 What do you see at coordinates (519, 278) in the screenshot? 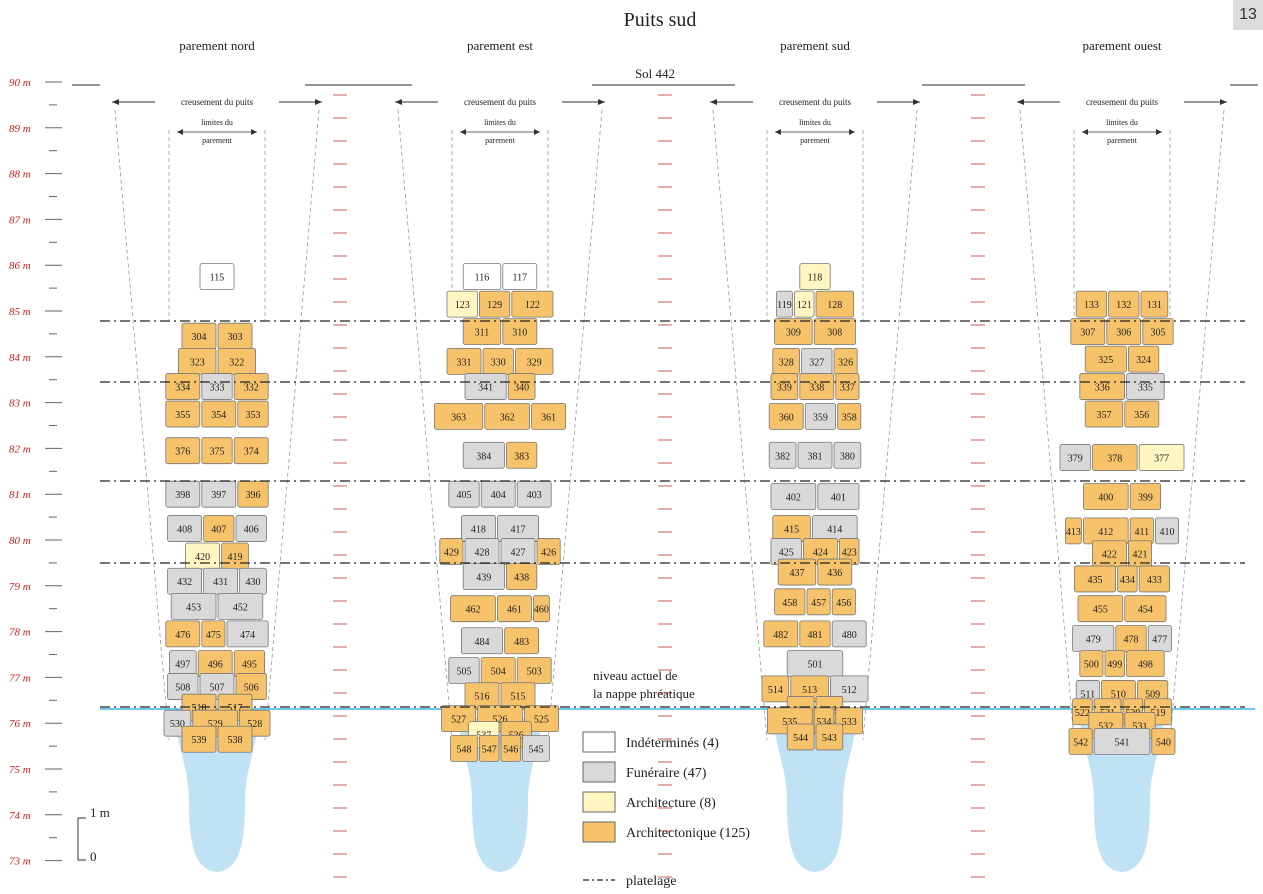
I see `stone-block-id: 117` at bounding box center [519, 278].